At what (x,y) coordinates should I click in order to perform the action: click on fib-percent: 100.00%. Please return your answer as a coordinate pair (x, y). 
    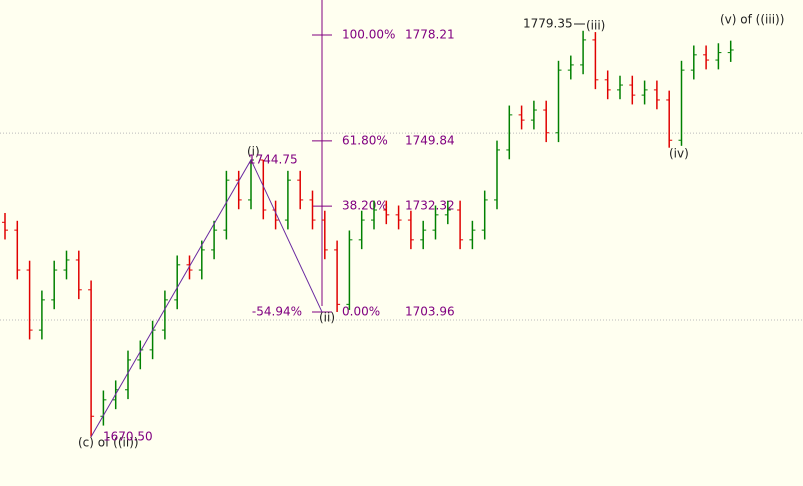
    Looking at the image, I should click on (368, 35).